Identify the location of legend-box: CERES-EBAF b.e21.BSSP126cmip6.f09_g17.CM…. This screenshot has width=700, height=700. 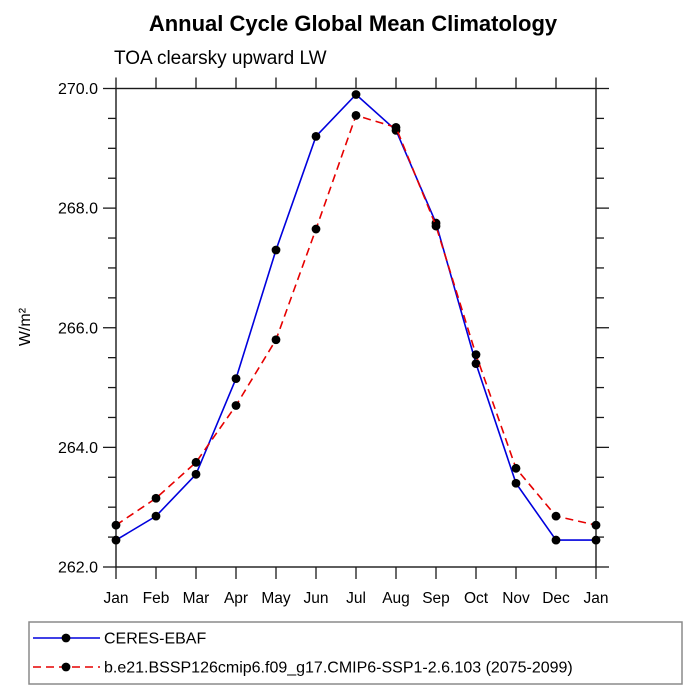
(355, 653).